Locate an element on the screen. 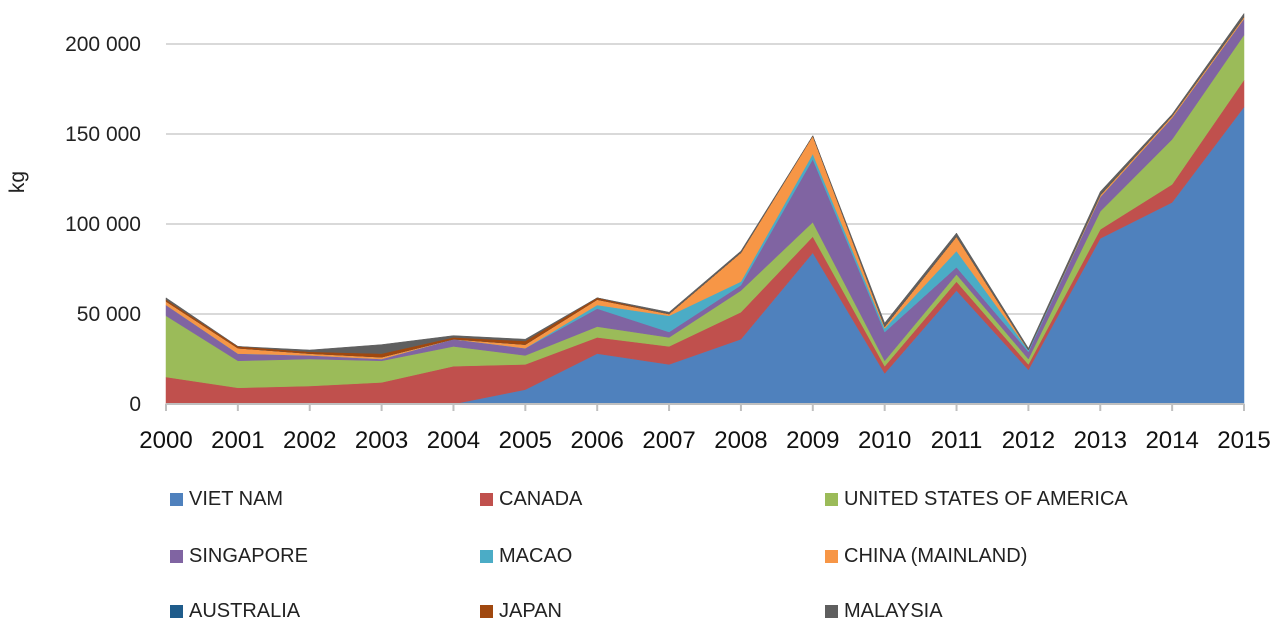 Image resolution: width=1285 pixels, height=623 pixels. x-tick-label: 2001 is located at coordinates (237, 440).